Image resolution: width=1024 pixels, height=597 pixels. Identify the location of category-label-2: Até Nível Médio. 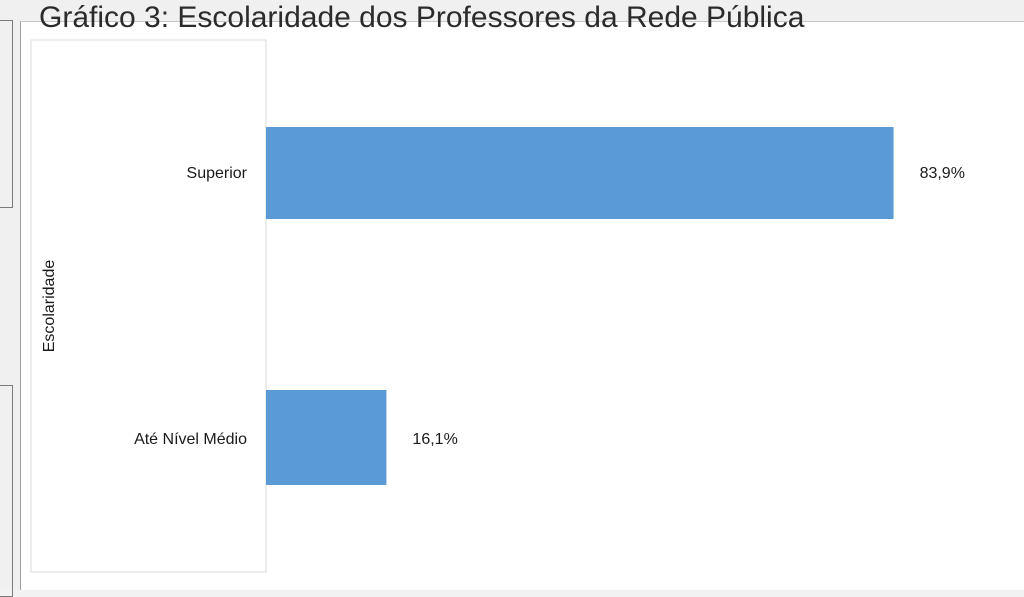
(190, 439).